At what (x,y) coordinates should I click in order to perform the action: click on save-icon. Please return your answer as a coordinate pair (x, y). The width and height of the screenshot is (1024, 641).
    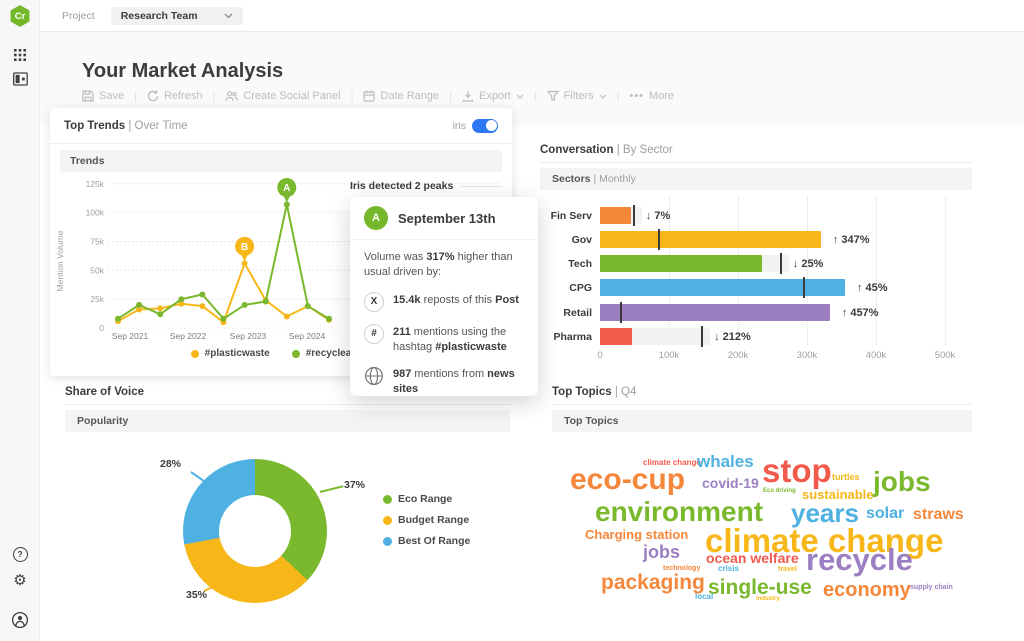
    Looking at the image, I should click on (88, 96).